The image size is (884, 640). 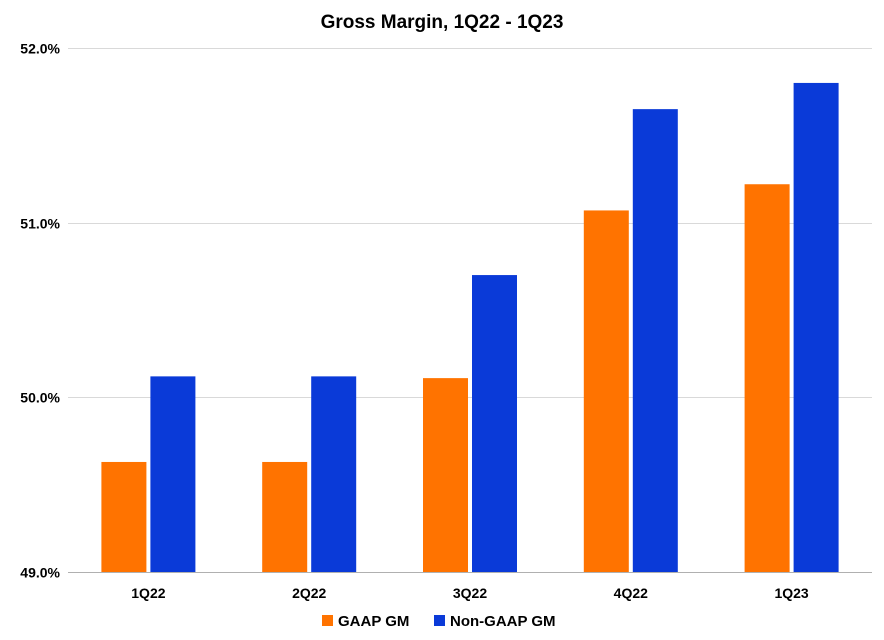 I want to click on x-tick-label: 3Q22, so click(x=470, y=593).